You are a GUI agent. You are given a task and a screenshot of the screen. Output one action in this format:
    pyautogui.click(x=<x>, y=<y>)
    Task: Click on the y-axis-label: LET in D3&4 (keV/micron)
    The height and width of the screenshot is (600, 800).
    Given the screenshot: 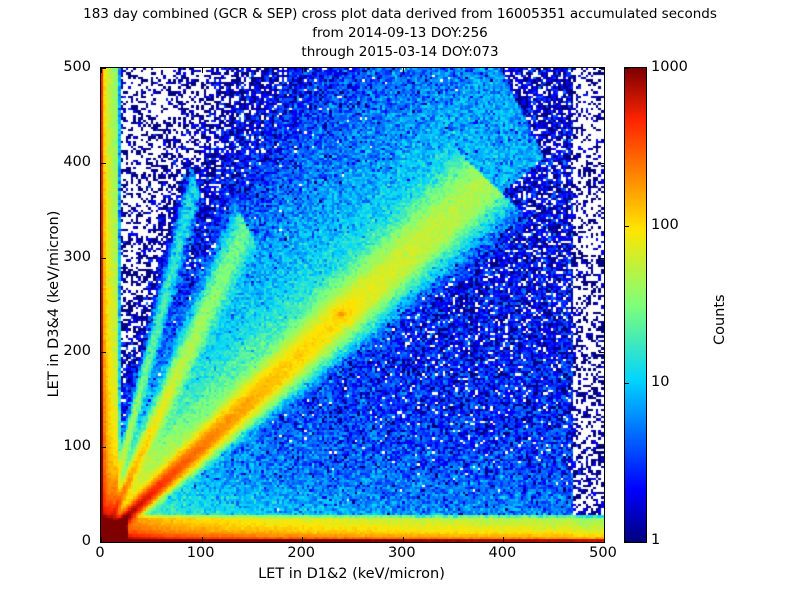 What is the action you would take?
    pyautogui.click(x=54, y=304)
    